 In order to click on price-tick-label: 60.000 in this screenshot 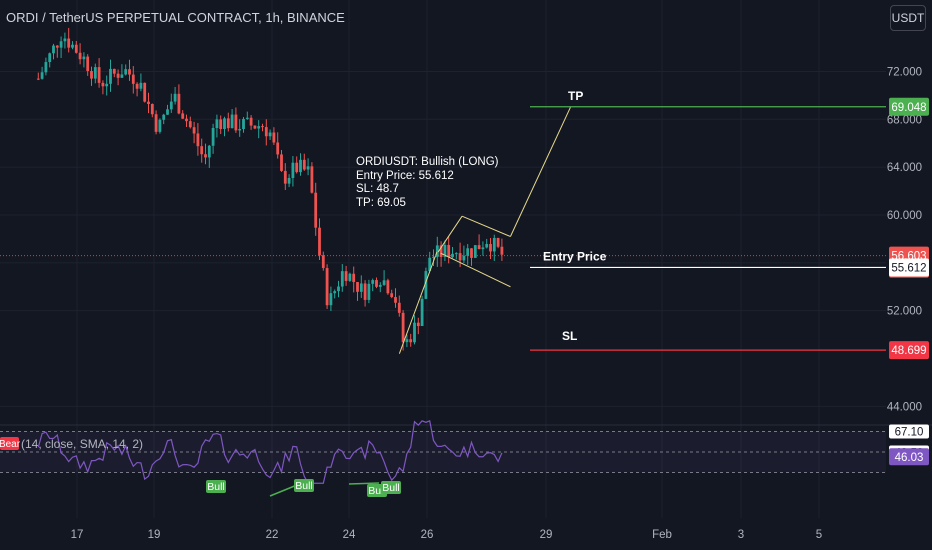, I will do `click(904, 216)`.